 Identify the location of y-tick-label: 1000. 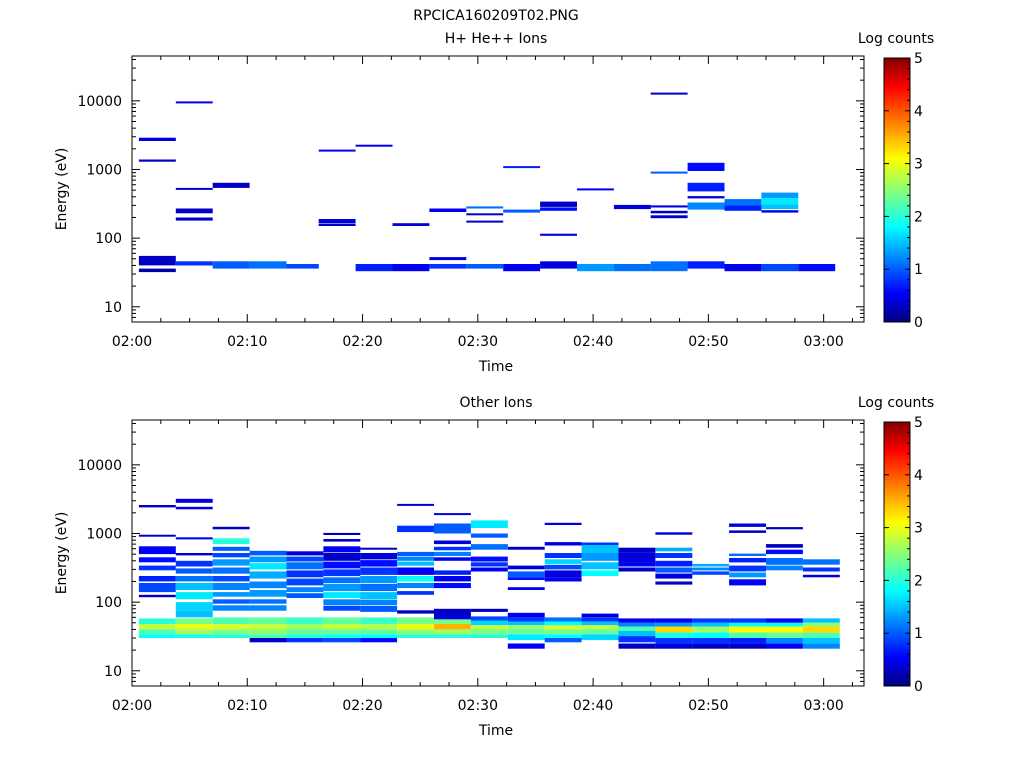
(104, 170).